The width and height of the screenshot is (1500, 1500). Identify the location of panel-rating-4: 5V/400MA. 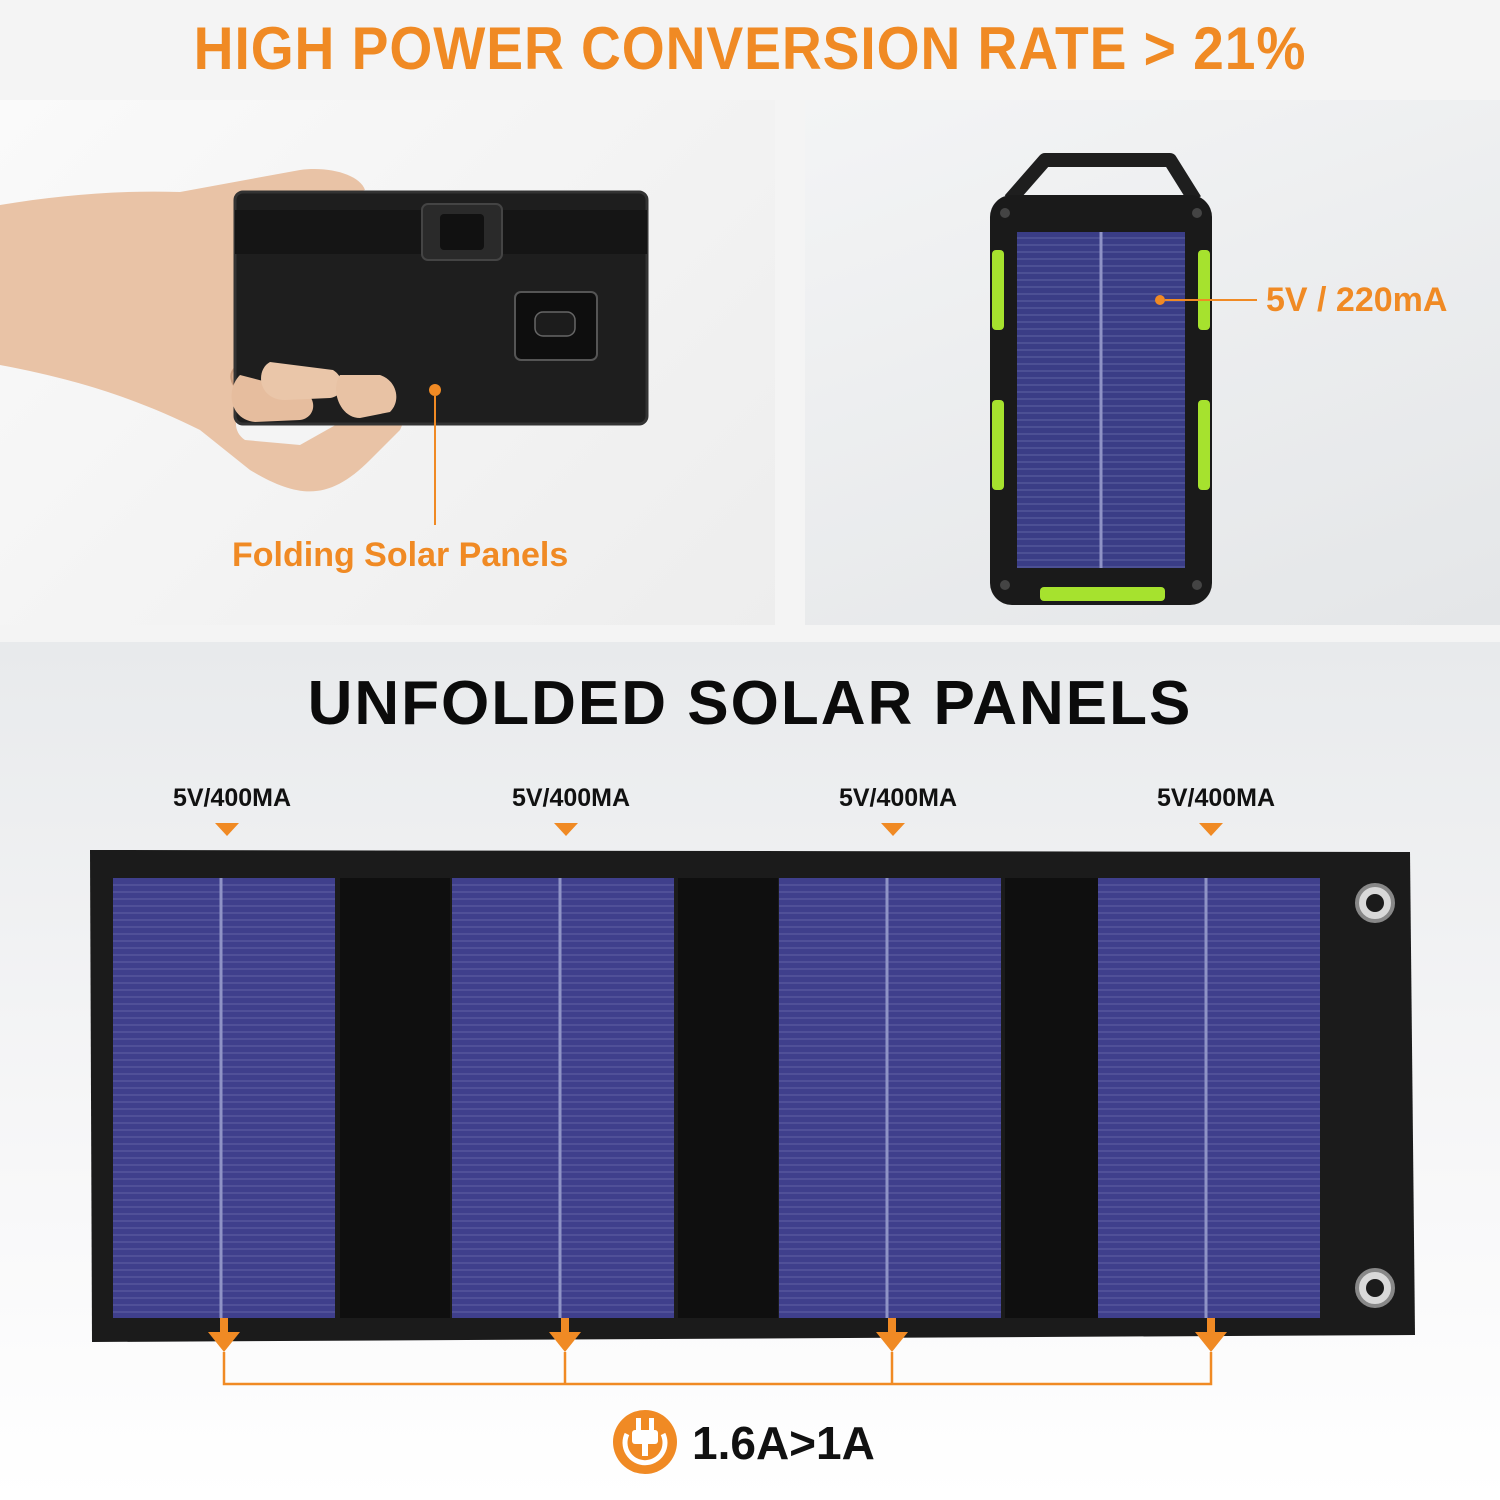
(1216, 798).